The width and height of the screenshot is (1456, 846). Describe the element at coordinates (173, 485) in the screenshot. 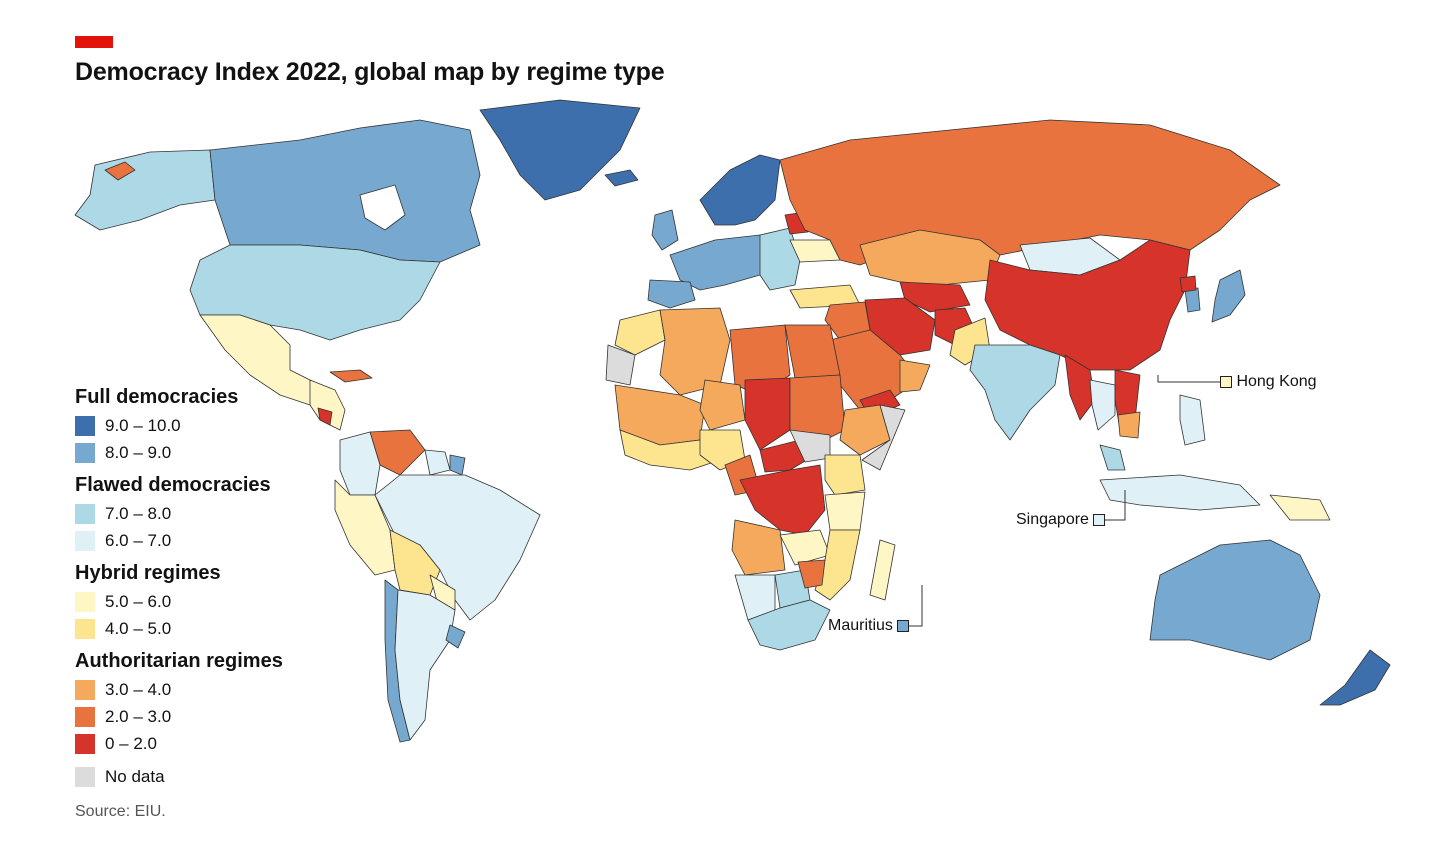

I see `legend-heading: Flawed democracies` at that location.